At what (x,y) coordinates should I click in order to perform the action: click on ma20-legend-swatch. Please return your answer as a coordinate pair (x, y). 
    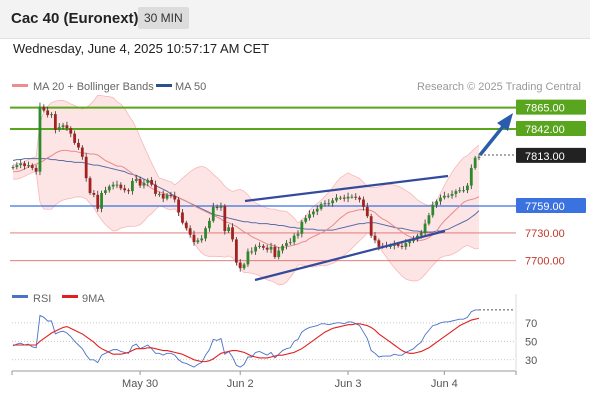
    Looking at the image, I should click on (20, 85).